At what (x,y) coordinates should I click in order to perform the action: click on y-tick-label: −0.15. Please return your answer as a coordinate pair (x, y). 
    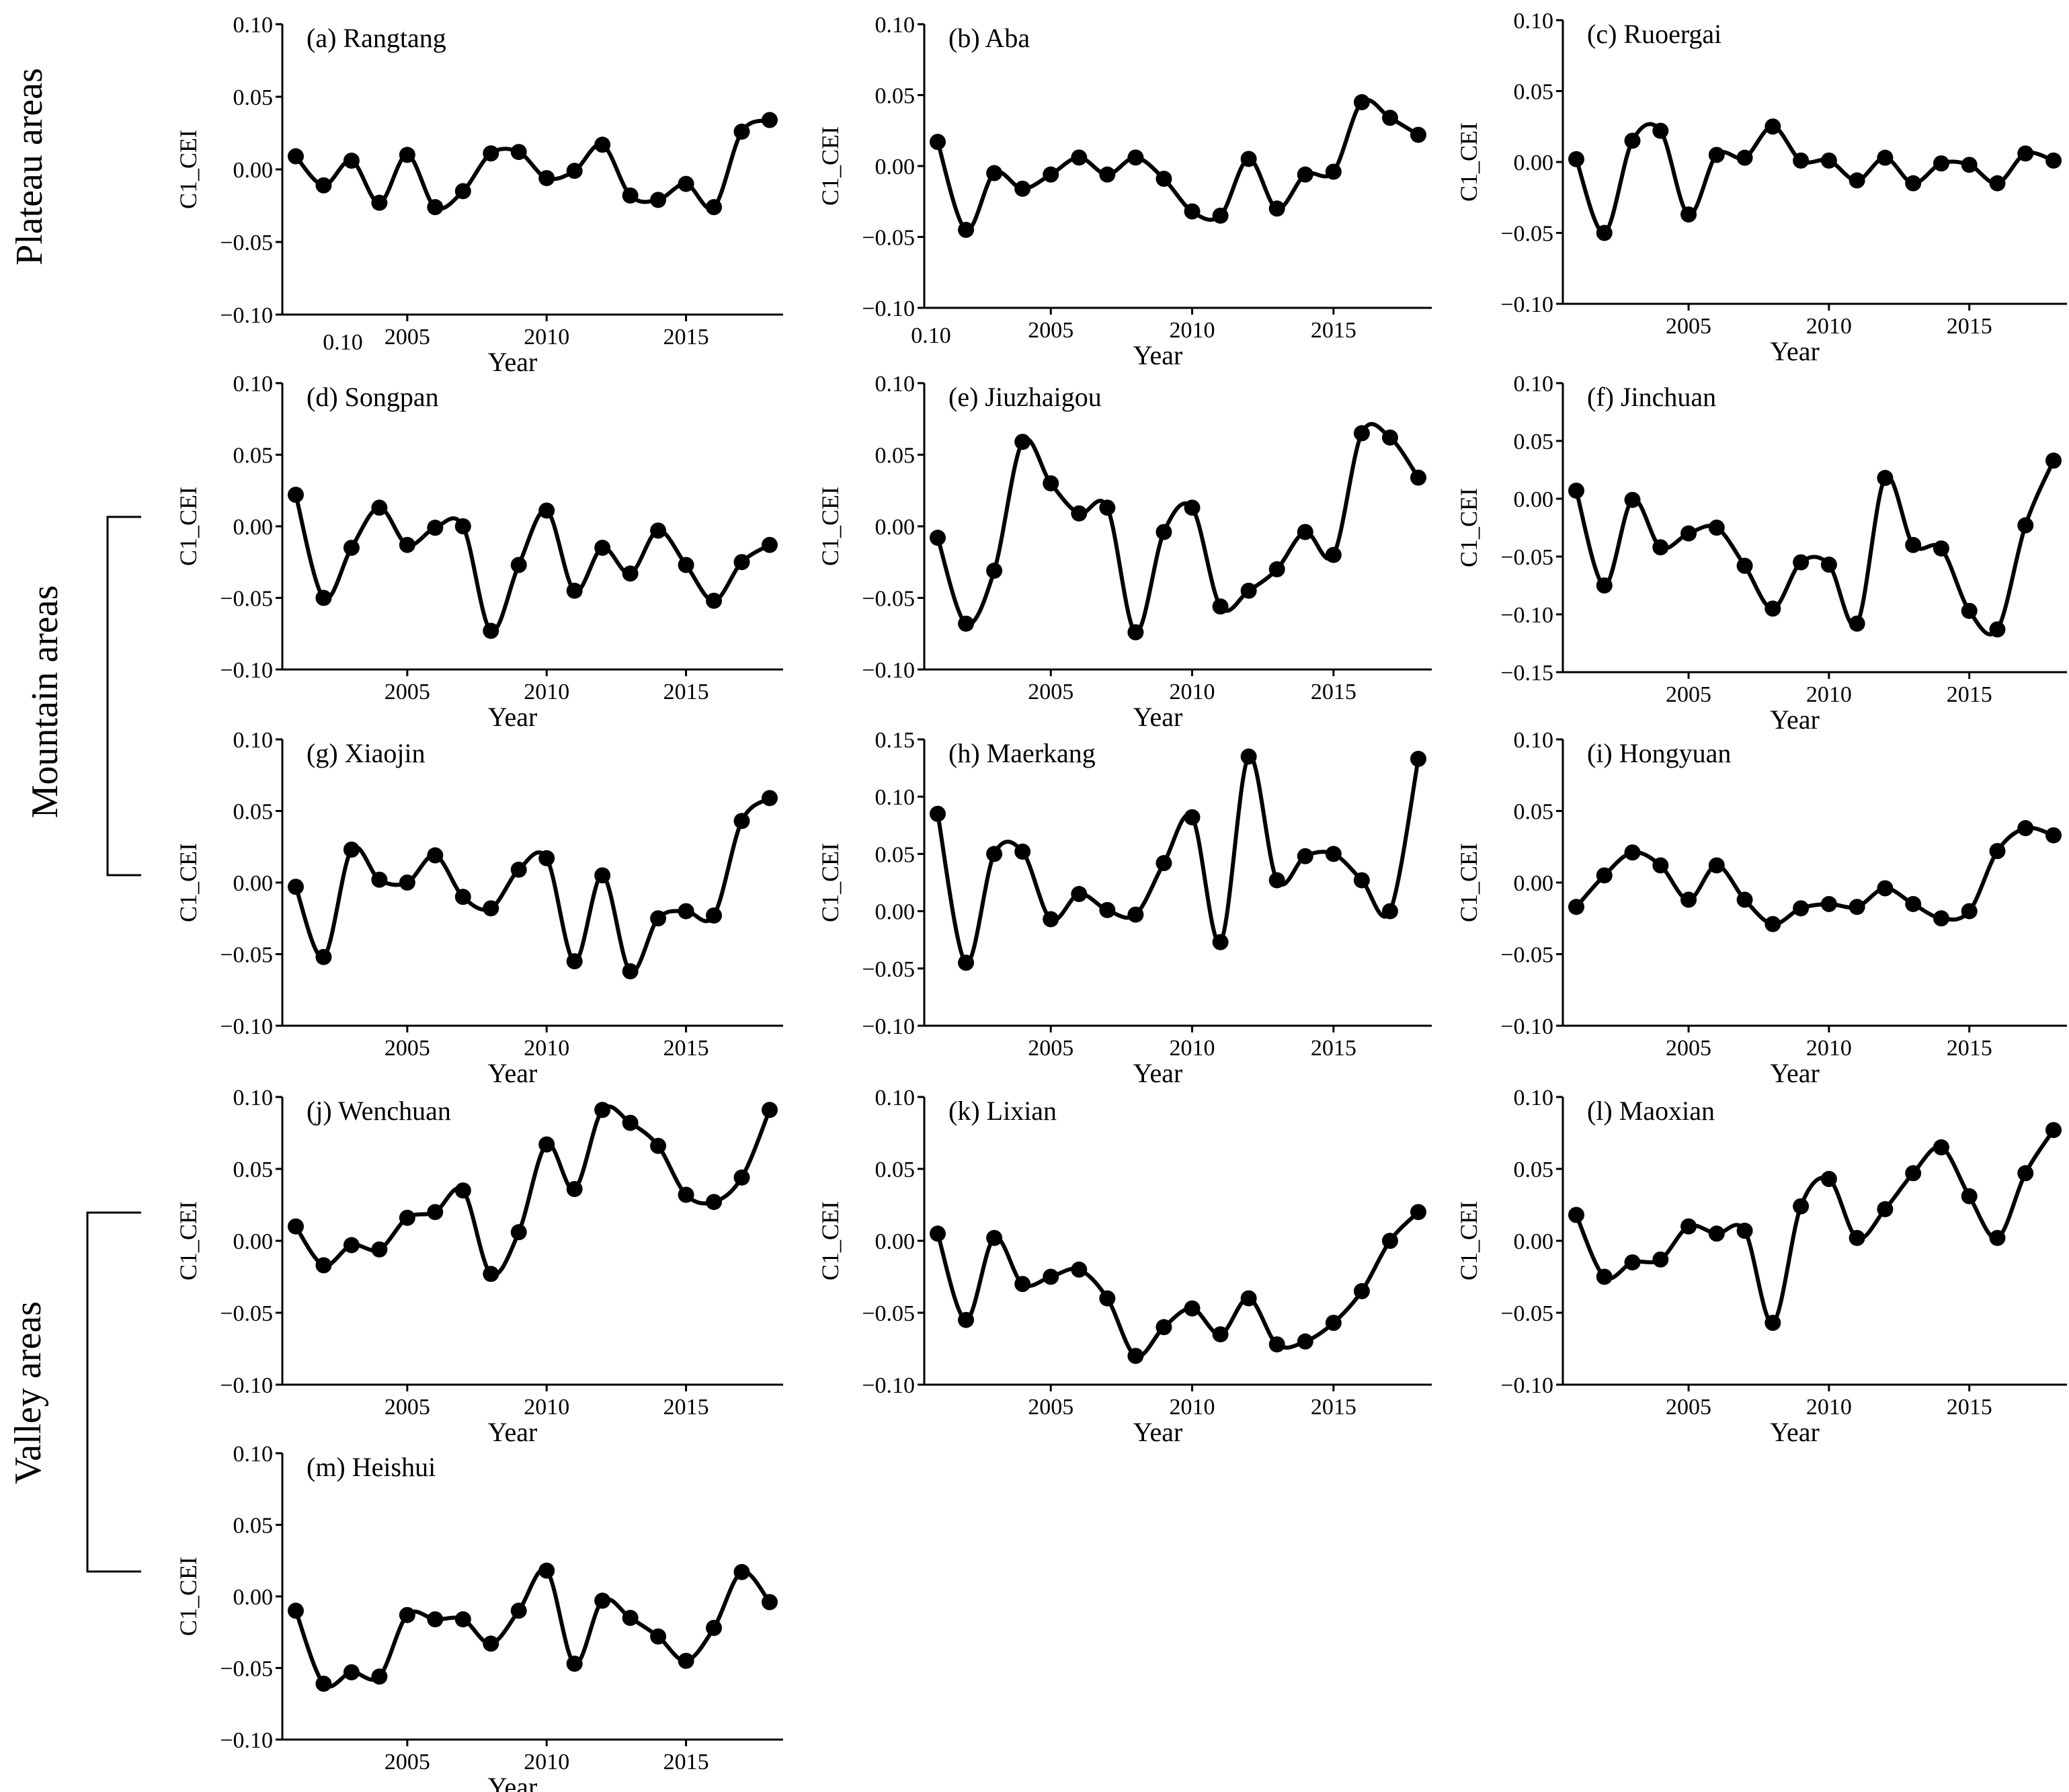
    Looking at the image, I should click on (1527, 673).